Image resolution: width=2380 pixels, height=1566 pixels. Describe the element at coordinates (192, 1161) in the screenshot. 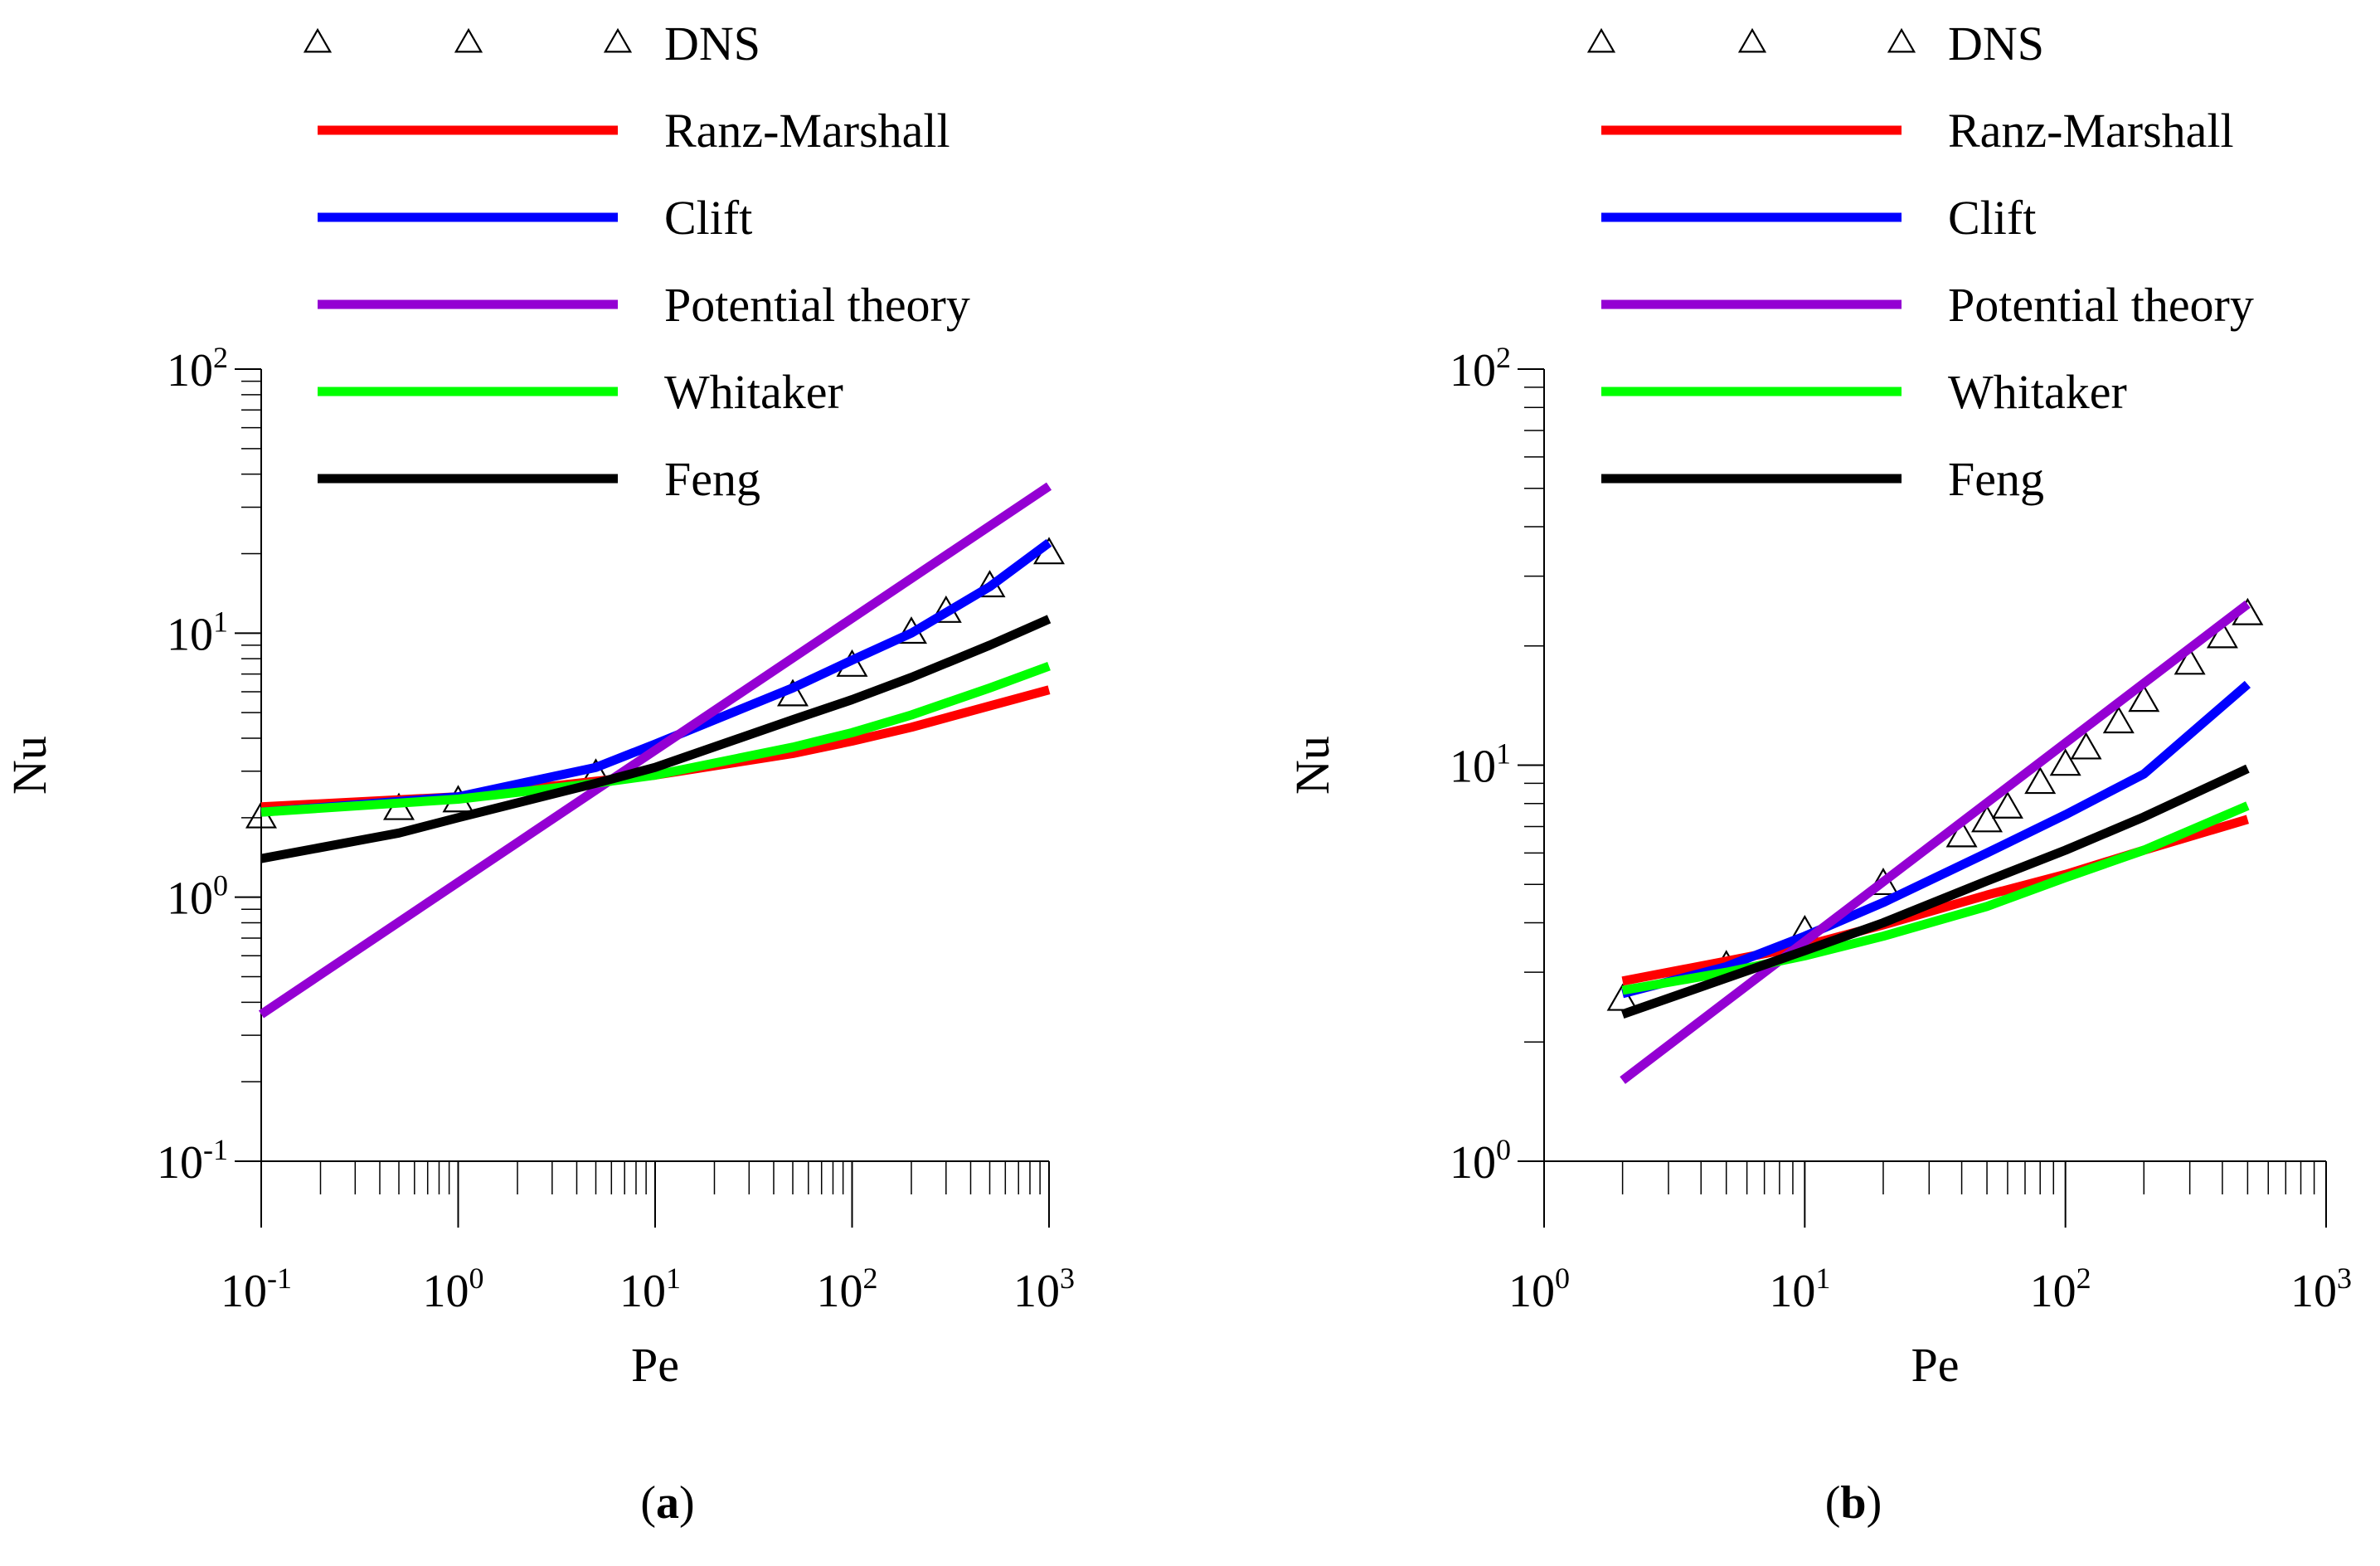

I see `y-tick-label: 10⁻¹` at that location.